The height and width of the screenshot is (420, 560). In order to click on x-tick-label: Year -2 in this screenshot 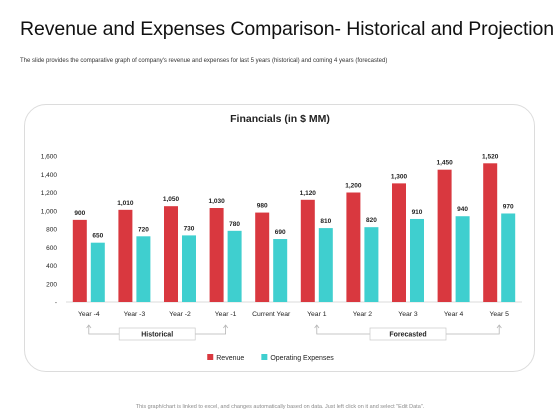, I will do `click(180, 314)`.